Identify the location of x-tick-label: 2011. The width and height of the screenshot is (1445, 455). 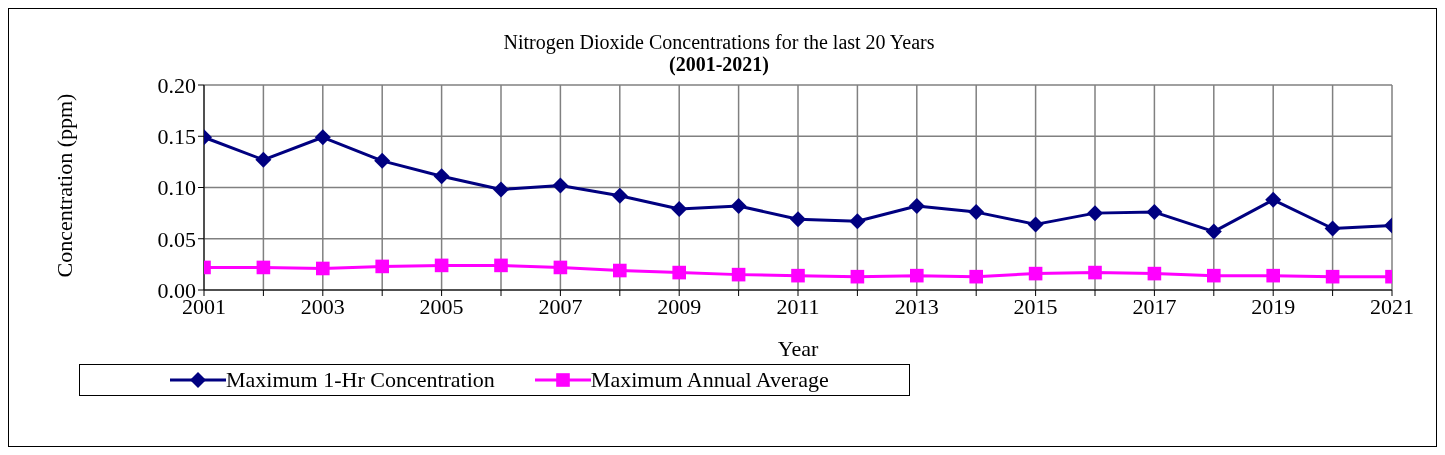
(798, 306).